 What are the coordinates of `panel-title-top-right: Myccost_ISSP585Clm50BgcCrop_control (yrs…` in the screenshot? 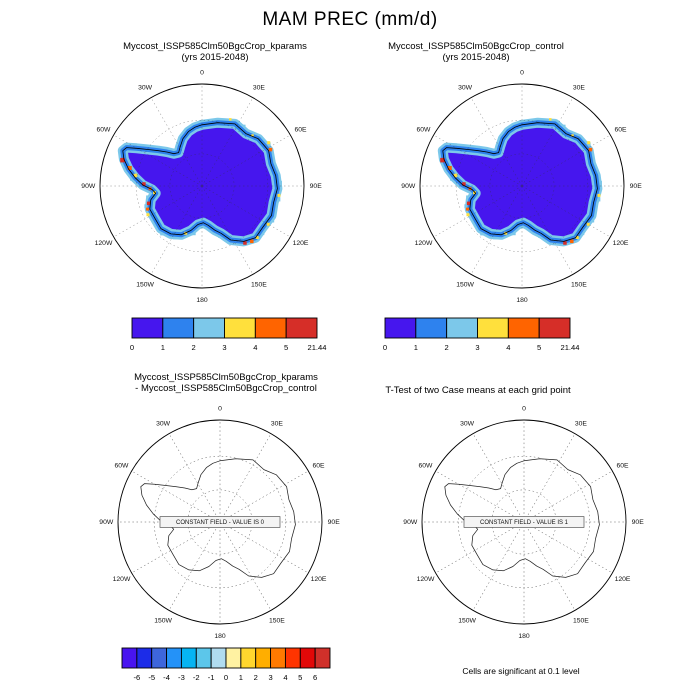 It's located at (476, 52).